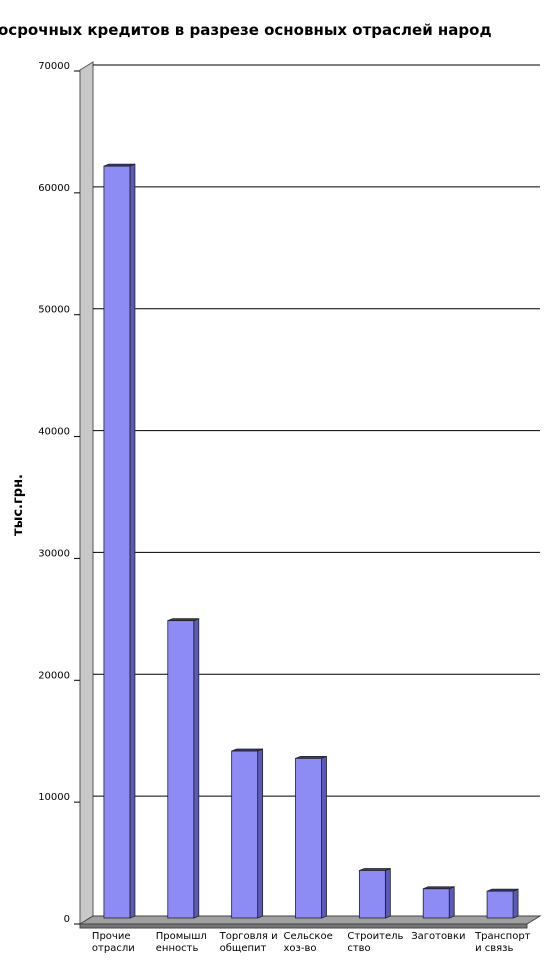 The height and width of the screenshot is (973, 552). Describe the element at coordinates (438, 936) in the screenshot. I see `x-tick-label: Заготовки` at that location.